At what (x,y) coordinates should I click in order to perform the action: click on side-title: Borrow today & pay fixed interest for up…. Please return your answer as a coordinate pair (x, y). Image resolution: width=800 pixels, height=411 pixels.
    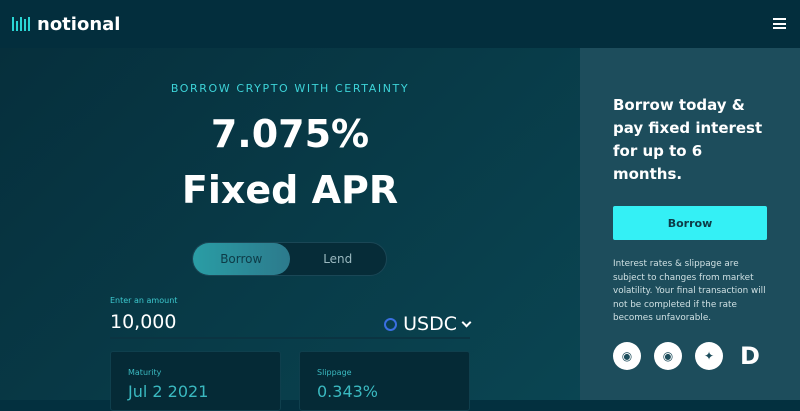
    Looking at the image, I should click on (688, 139).